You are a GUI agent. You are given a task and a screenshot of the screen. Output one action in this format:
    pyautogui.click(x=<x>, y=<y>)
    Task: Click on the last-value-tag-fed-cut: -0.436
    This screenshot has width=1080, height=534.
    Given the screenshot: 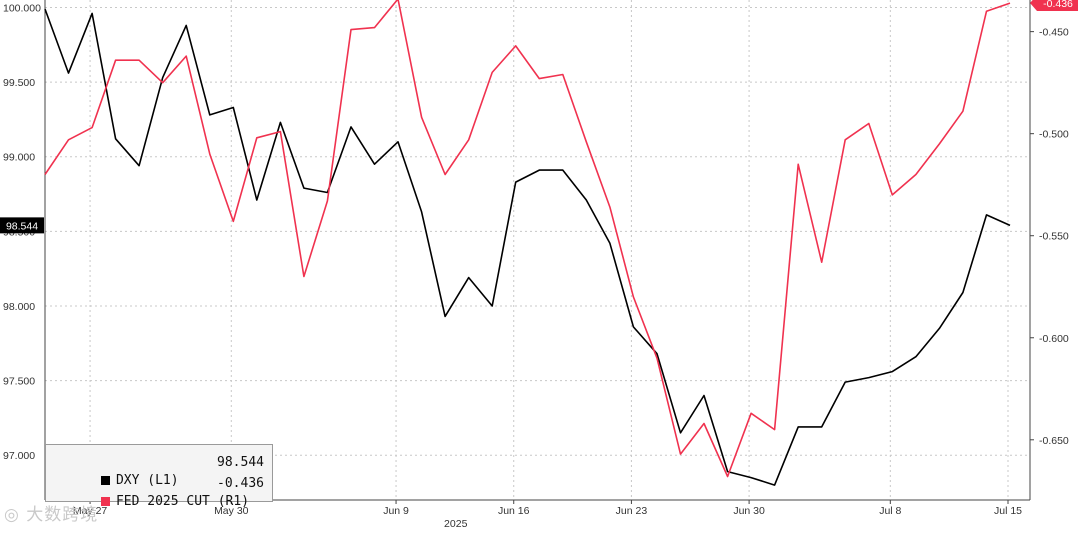 What is the action you would take?
    pyautogui.click(x=1058, y=5)
    